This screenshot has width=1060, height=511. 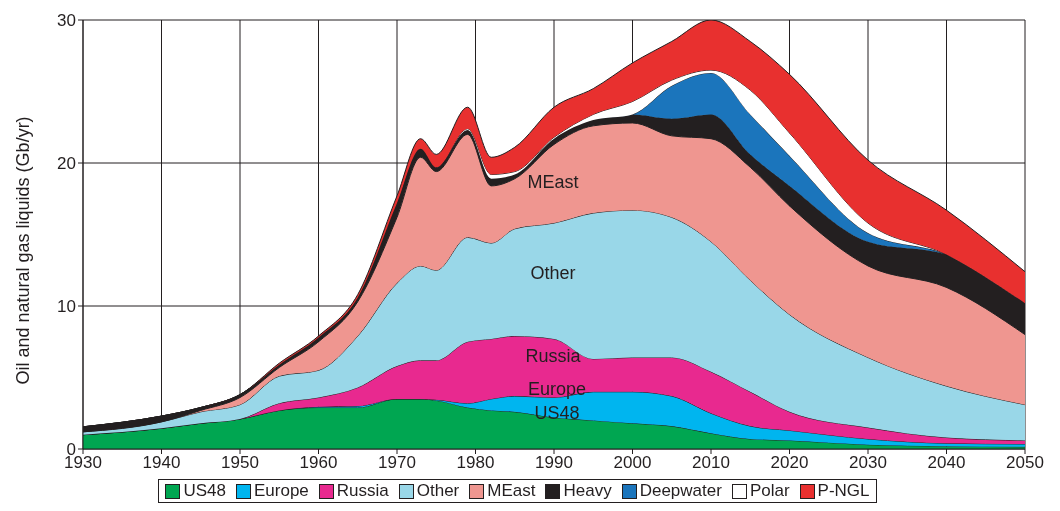 What do you see at coordinates (362, 491) in the screenshot?
I see `legend-label: Russia` at bounding box center [362, 491].